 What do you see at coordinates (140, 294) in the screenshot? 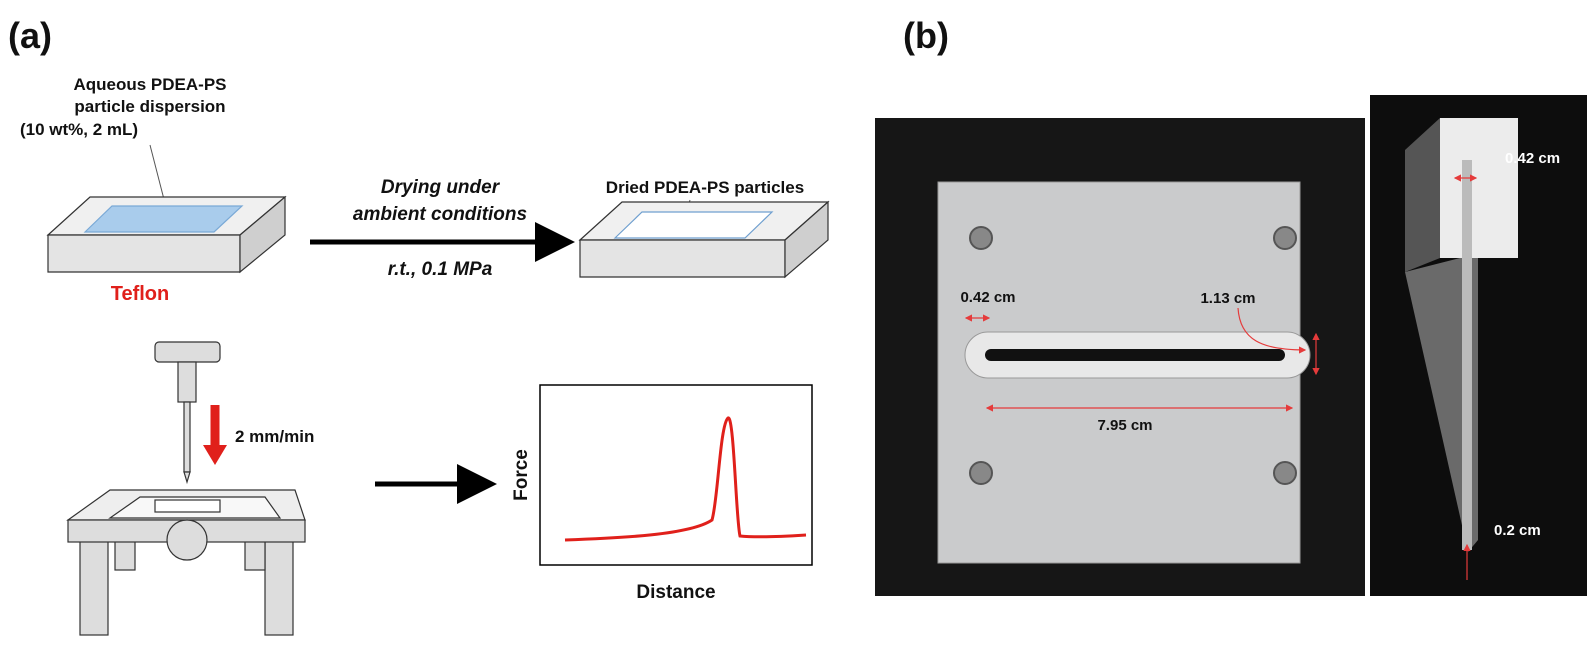
I see `substrate-label: Teflon` at bounding box center [140, 294].